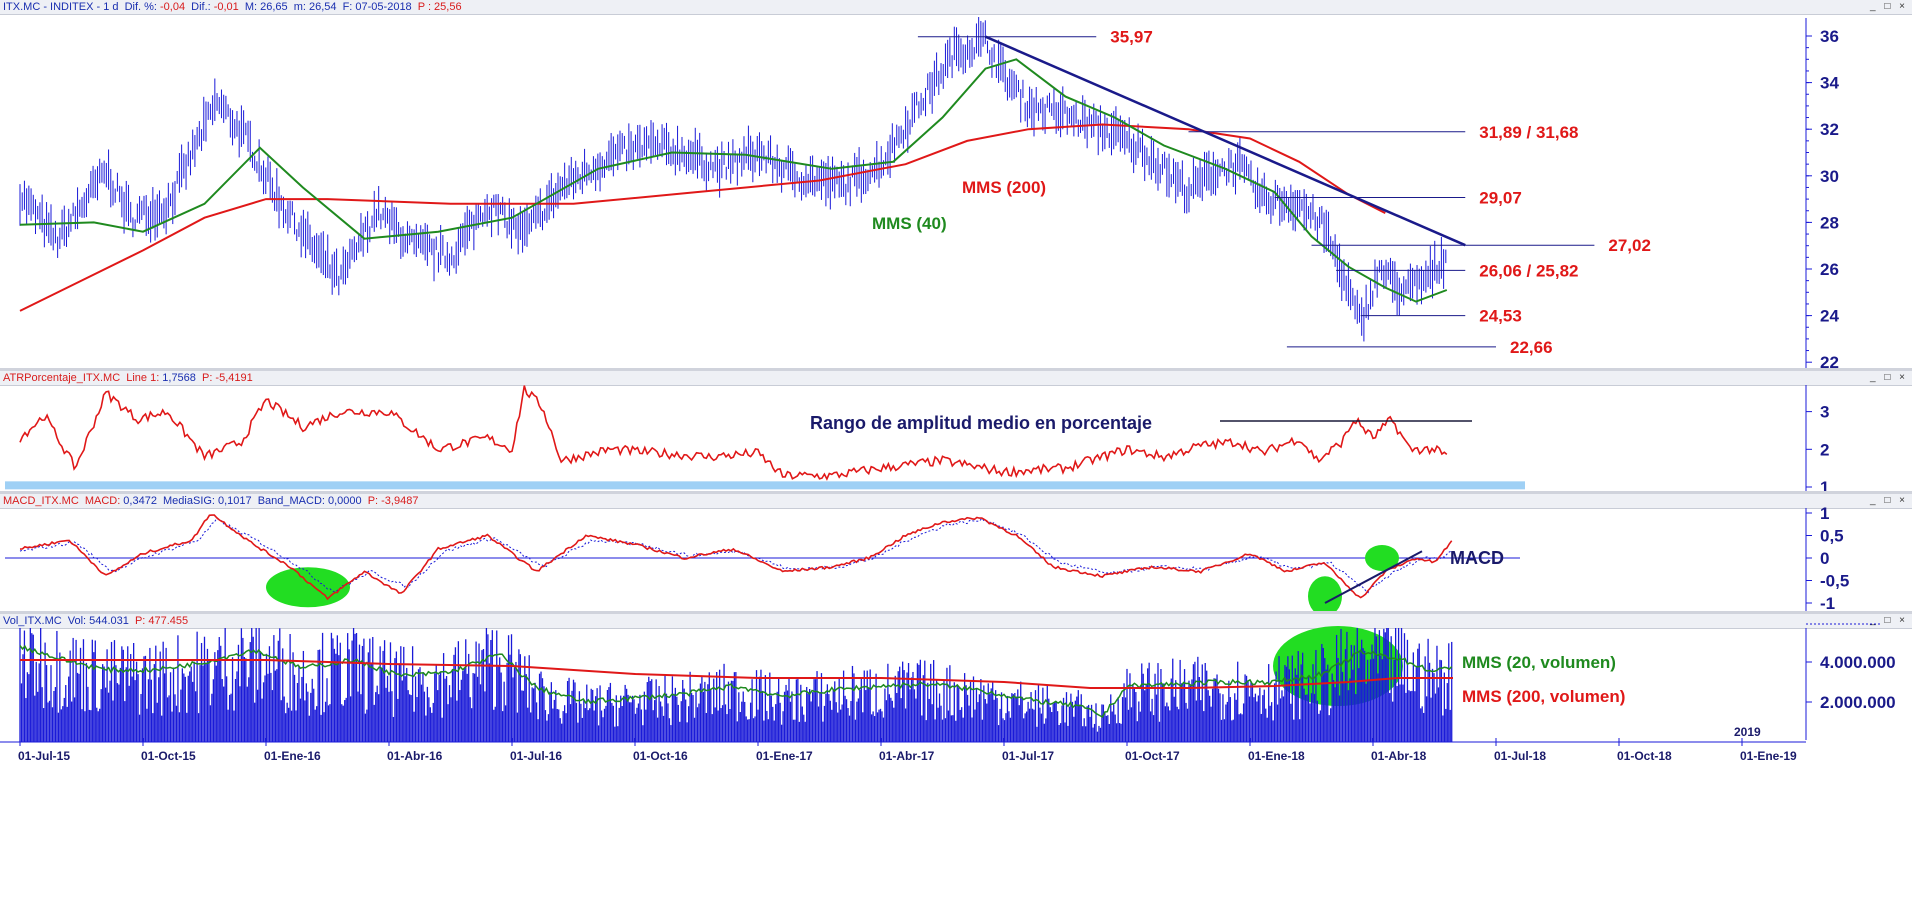 This screenshot has width=1912, height=922. I want to click on dif-pct-value: -0,04, so click(172, 7).